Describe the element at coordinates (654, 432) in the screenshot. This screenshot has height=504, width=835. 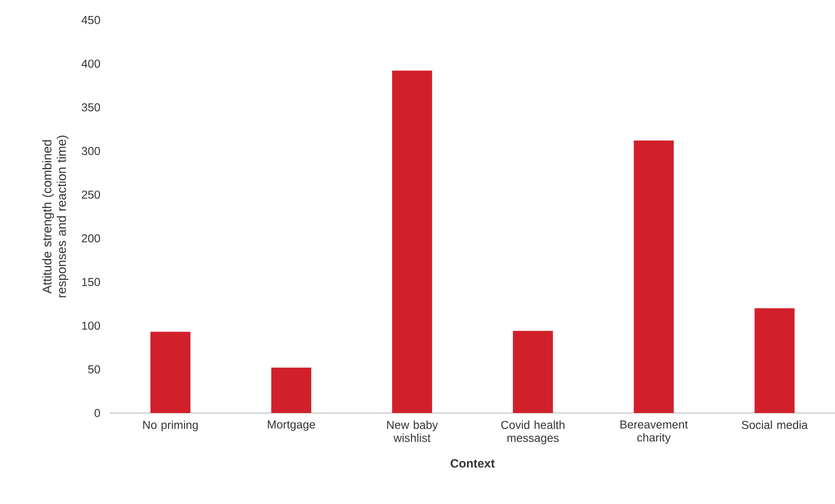
I see `x-tick-label: Bereavement charity` at that location.